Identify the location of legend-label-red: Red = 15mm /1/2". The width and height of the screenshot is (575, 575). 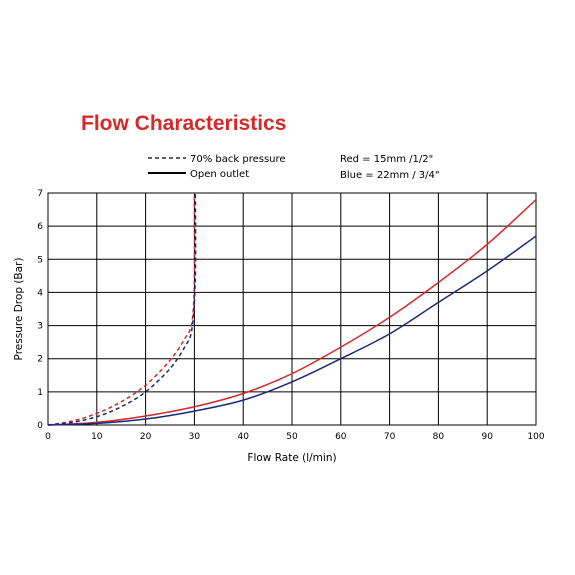
(386, 159).